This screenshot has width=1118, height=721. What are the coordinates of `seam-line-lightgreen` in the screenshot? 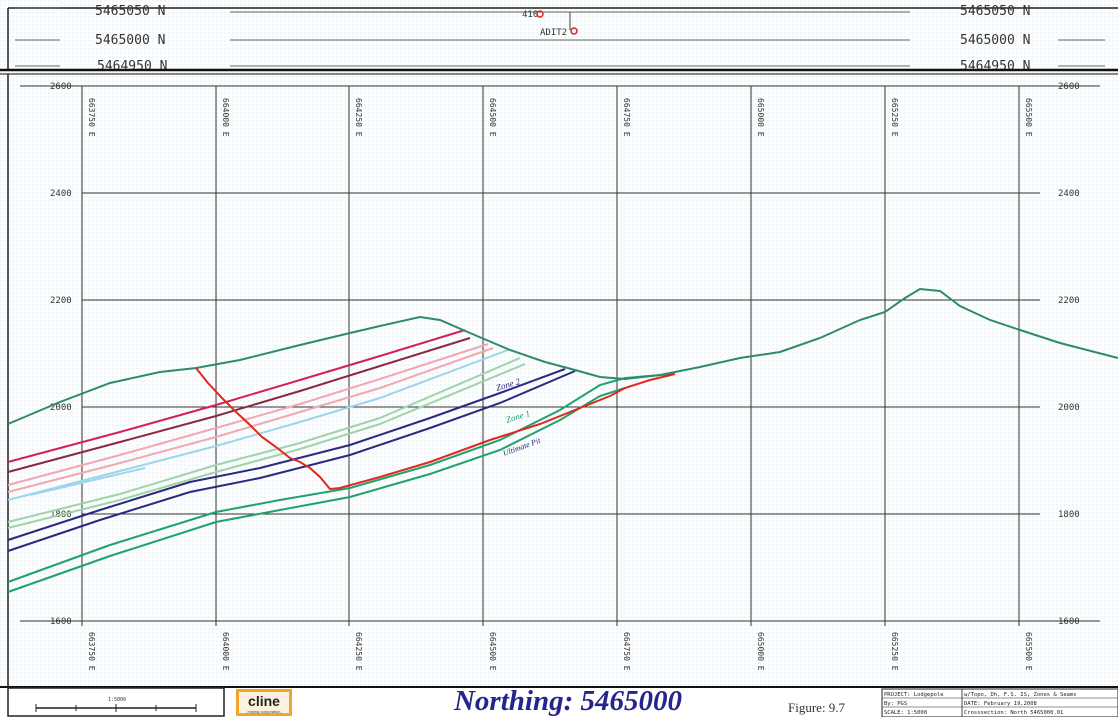 It's located at (264, 440).